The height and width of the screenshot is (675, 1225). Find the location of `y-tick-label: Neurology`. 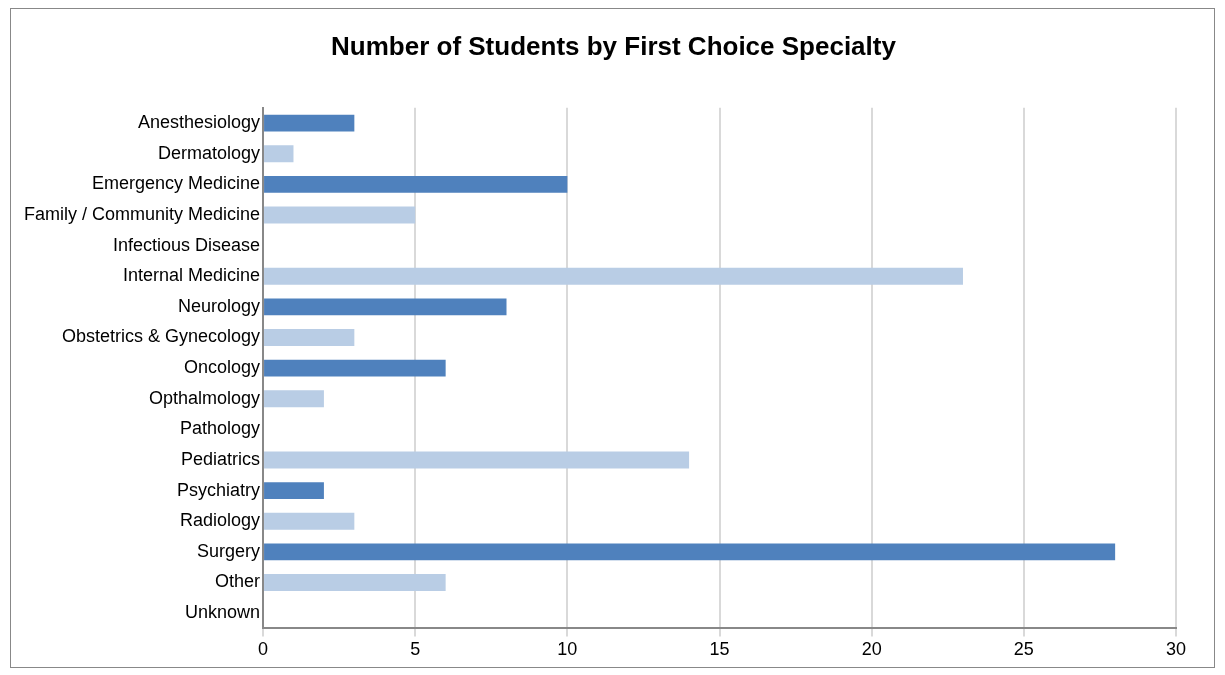

y-tick-label: Neurology is located at coordinates (219, 305).